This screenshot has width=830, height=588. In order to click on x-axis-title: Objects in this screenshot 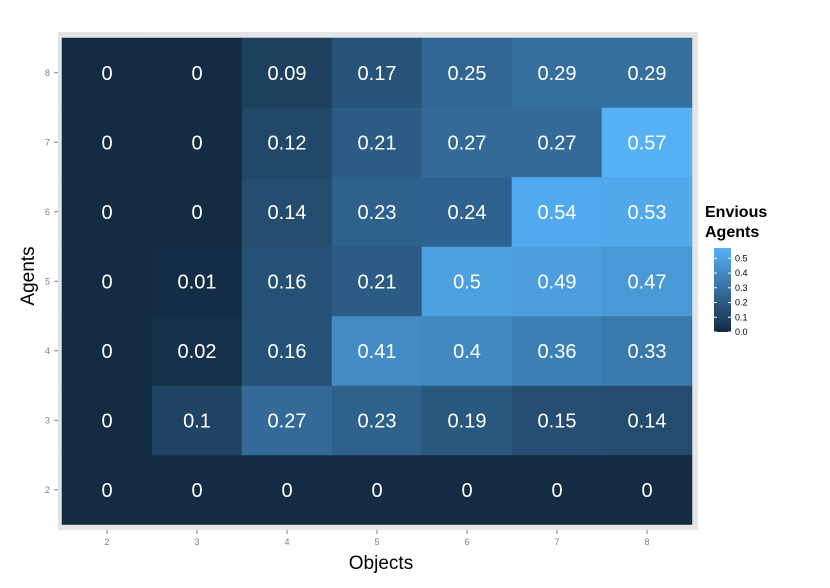, I will do `click(381, 563)`.